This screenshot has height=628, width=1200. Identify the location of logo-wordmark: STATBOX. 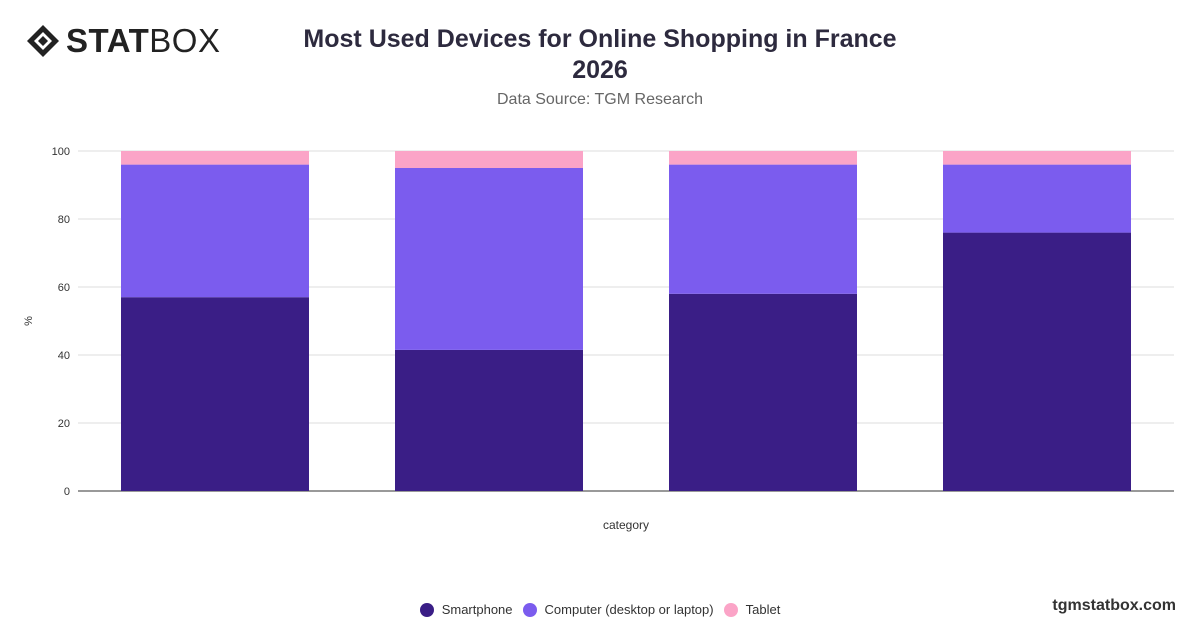
(143, 41).